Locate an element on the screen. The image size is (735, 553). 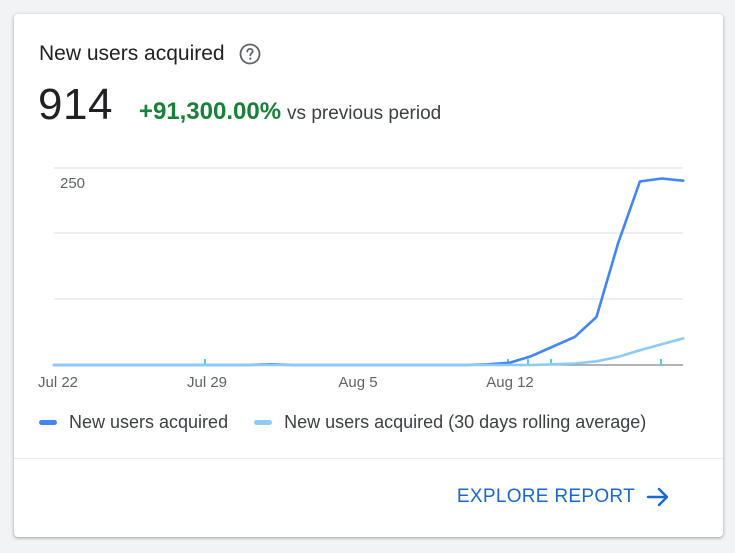
metric-value: 914 is located at coordinates (75, 104).